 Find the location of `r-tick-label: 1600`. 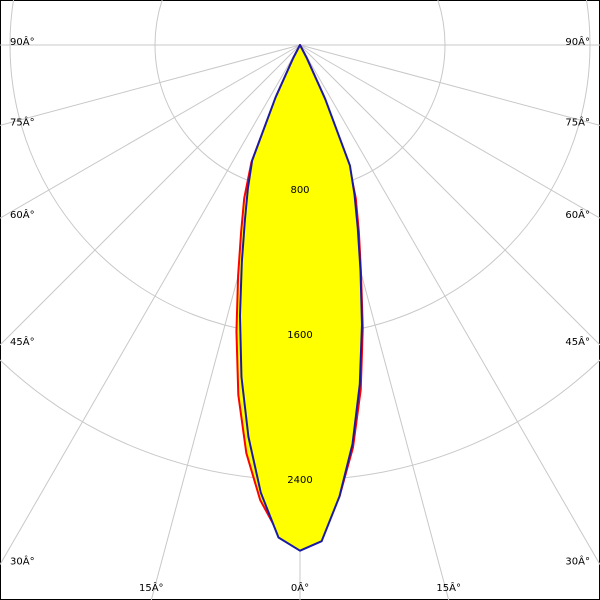

r-tick-label: 1600 is located at coordinates (299, 335).